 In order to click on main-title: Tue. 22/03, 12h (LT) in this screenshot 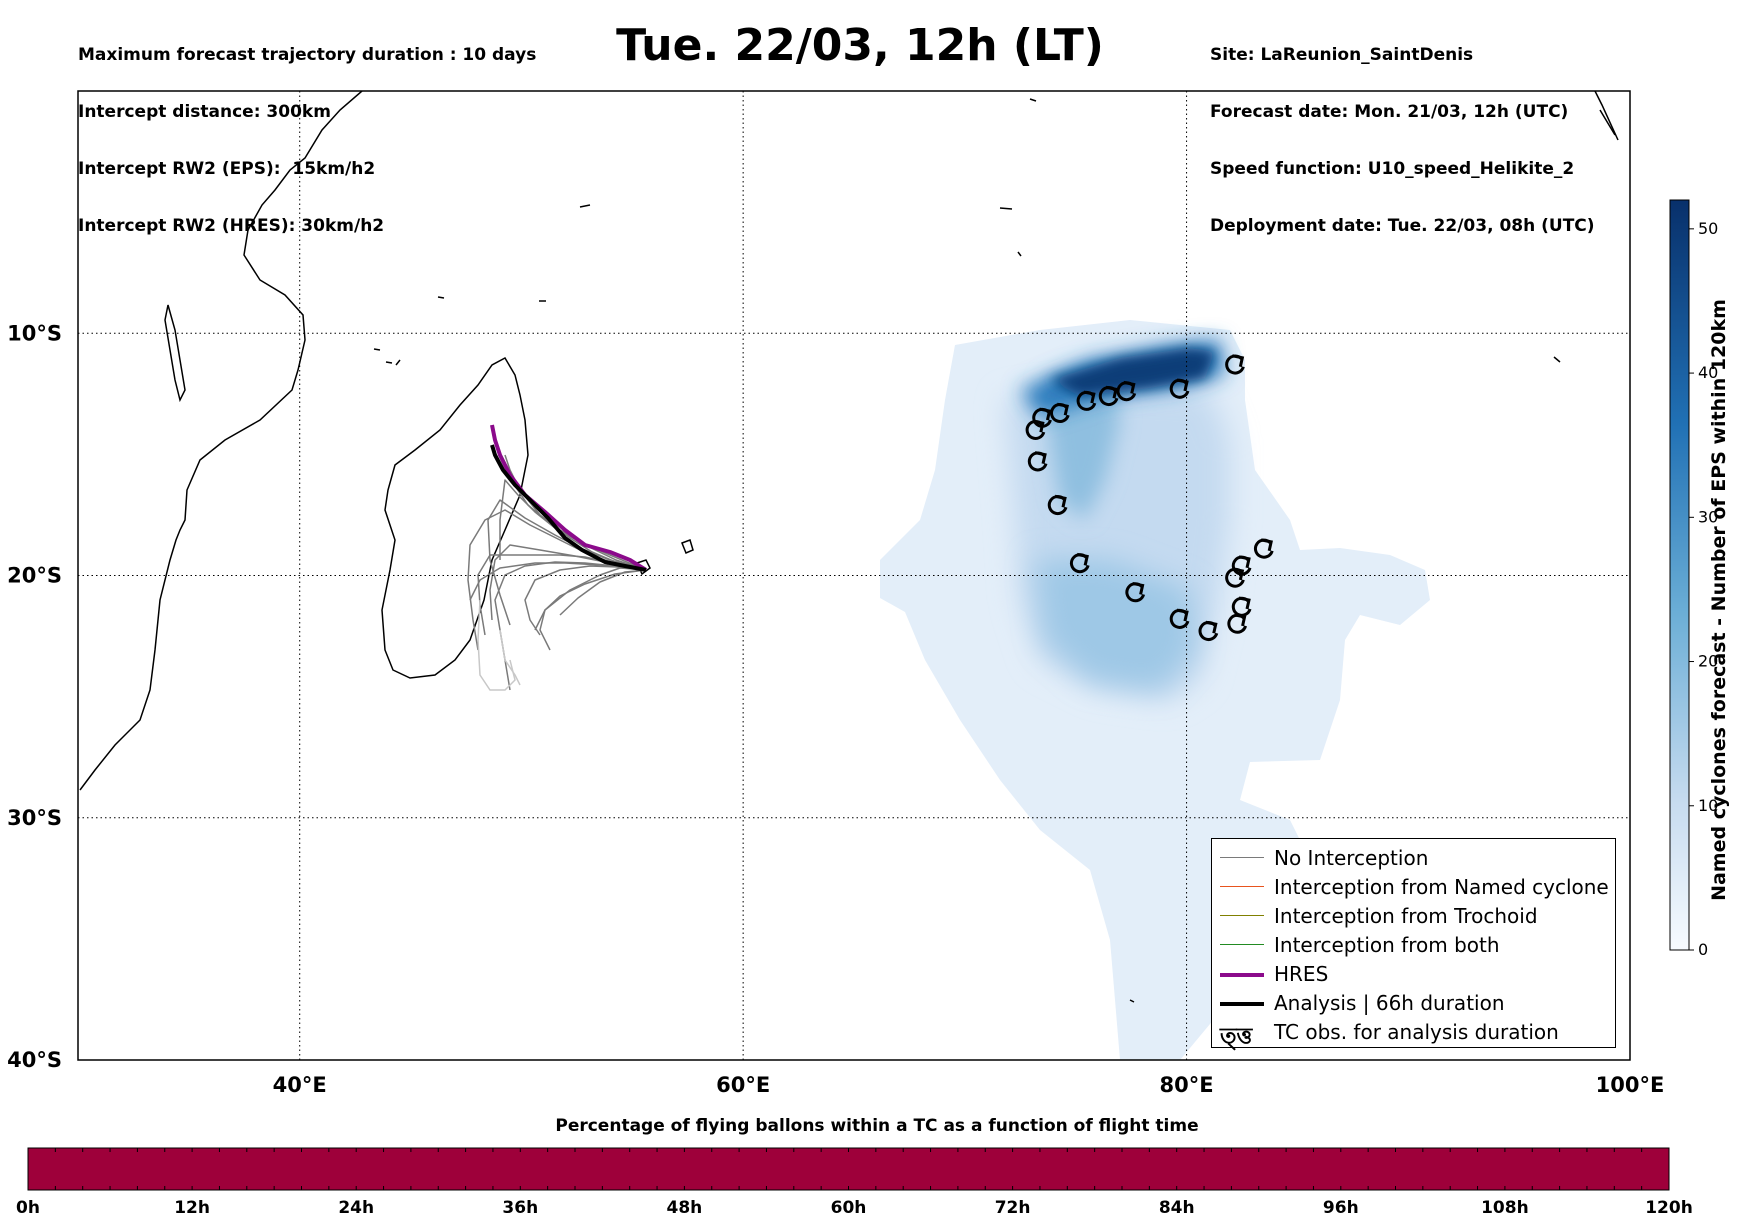, I will do `click(860, 45)`.